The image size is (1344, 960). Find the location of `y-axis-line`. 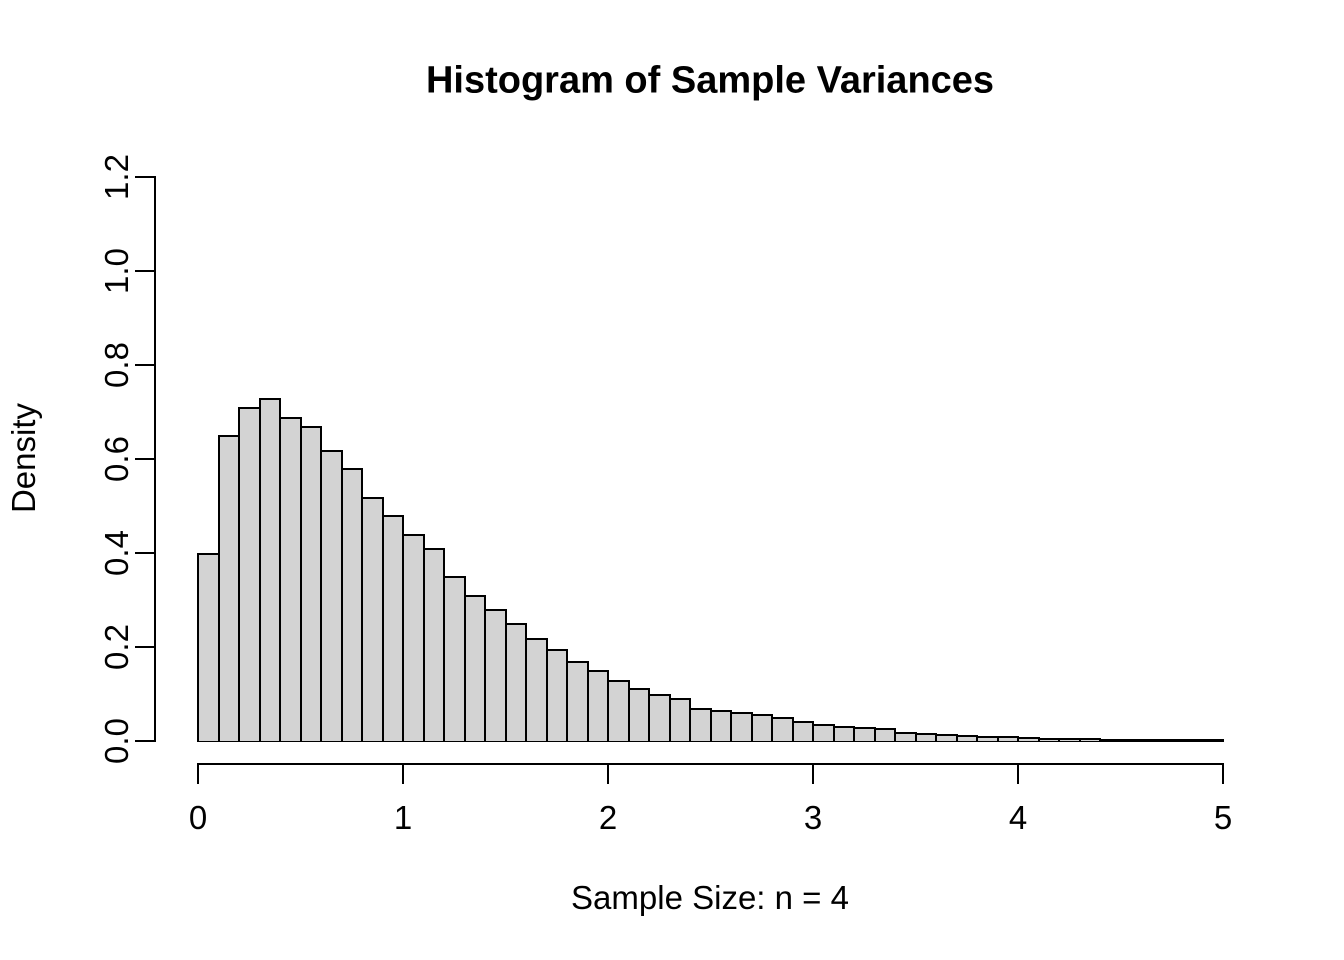

y-axis-line is located at coordinates (155, 459).